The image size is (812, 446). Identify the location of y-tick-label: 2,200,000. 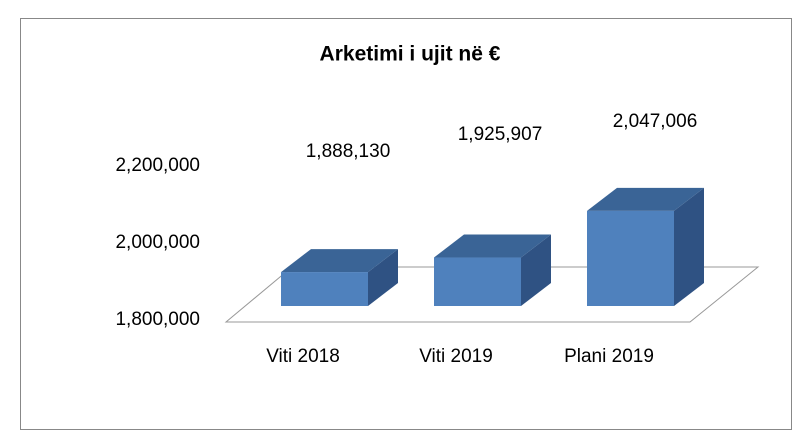
(157, 165).